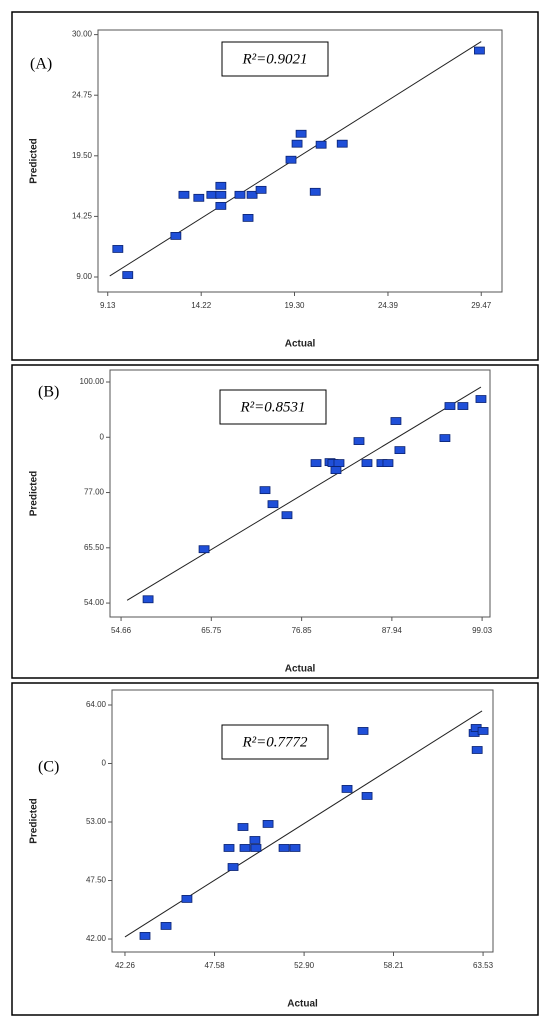  Describe the element at coordinates (96, 938) in the screenshot. I see `y-tick-label: 42.00` at that location.